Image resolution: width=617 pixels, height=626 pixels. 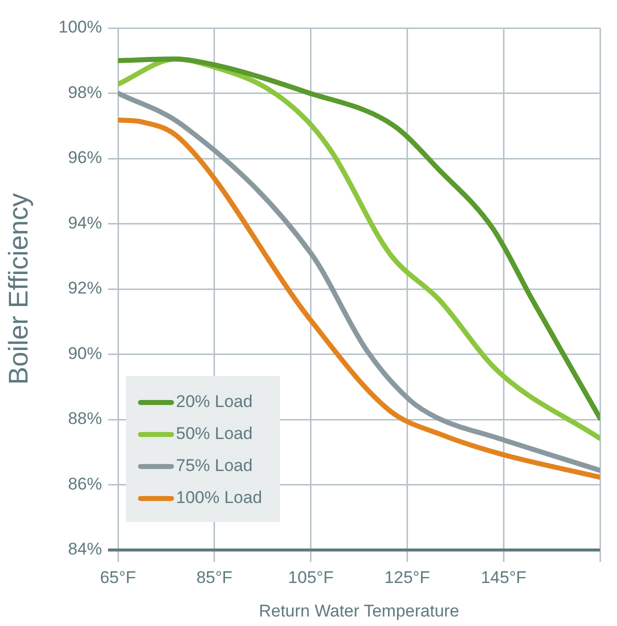 What do you see at coordinates (214, 434) in the screenshot?
I see `legend-label: 50% Load` at bounding box center [214, 434].